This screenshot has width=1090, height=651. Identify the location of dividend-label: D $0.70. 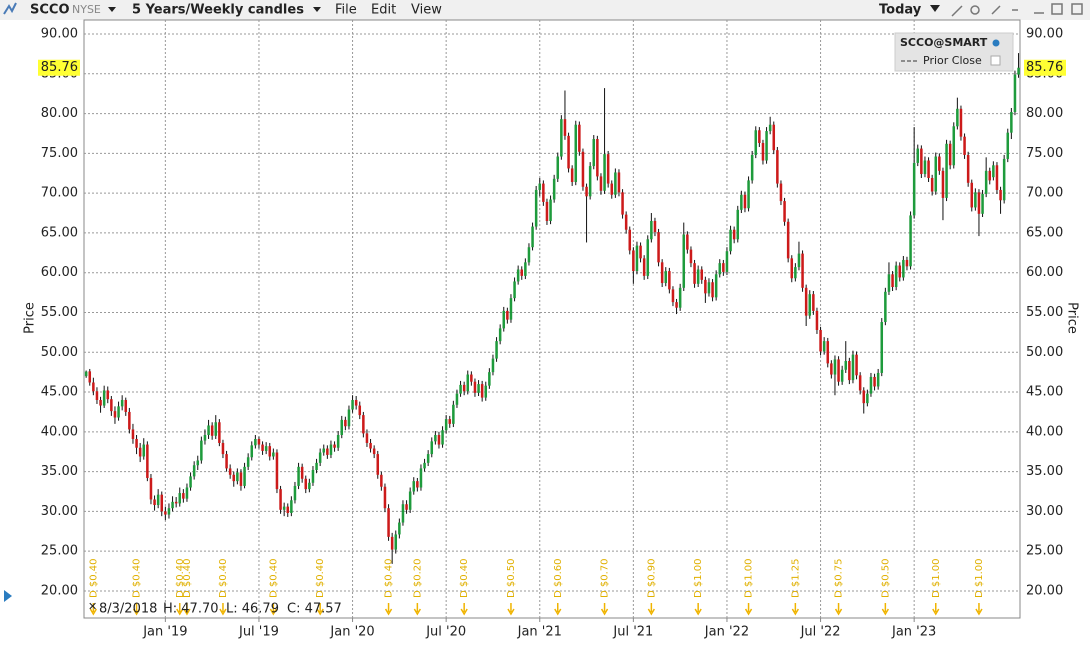
(605, 578).